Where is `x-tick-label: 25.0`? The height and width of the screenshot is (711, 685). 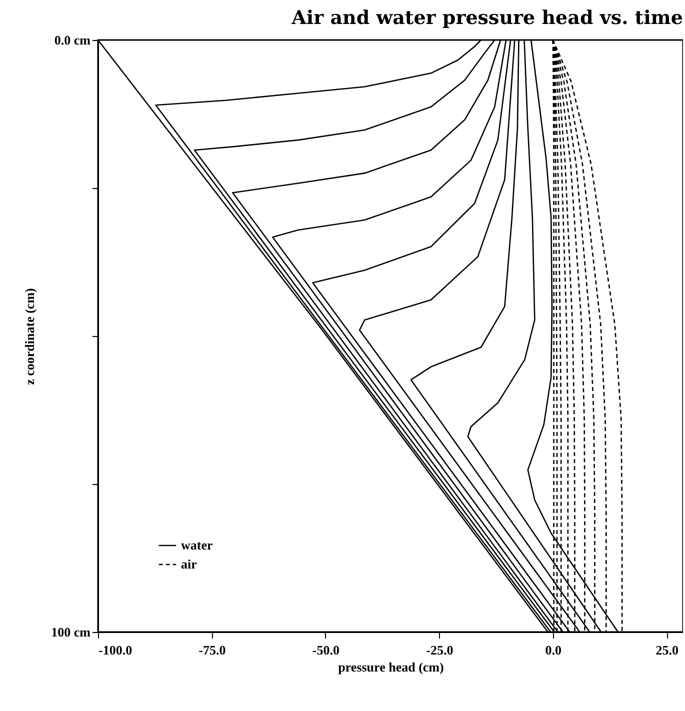 x-tick-label: 25.0 is located at coordinates (667, 650).